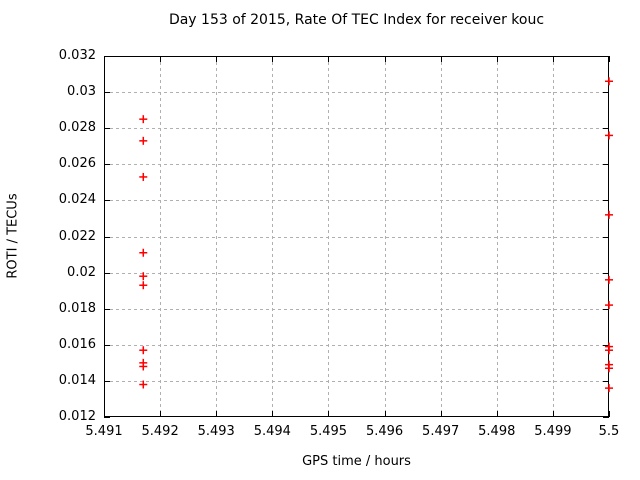  I want to click on y-tick-label: 0.024, so click(77, 200).